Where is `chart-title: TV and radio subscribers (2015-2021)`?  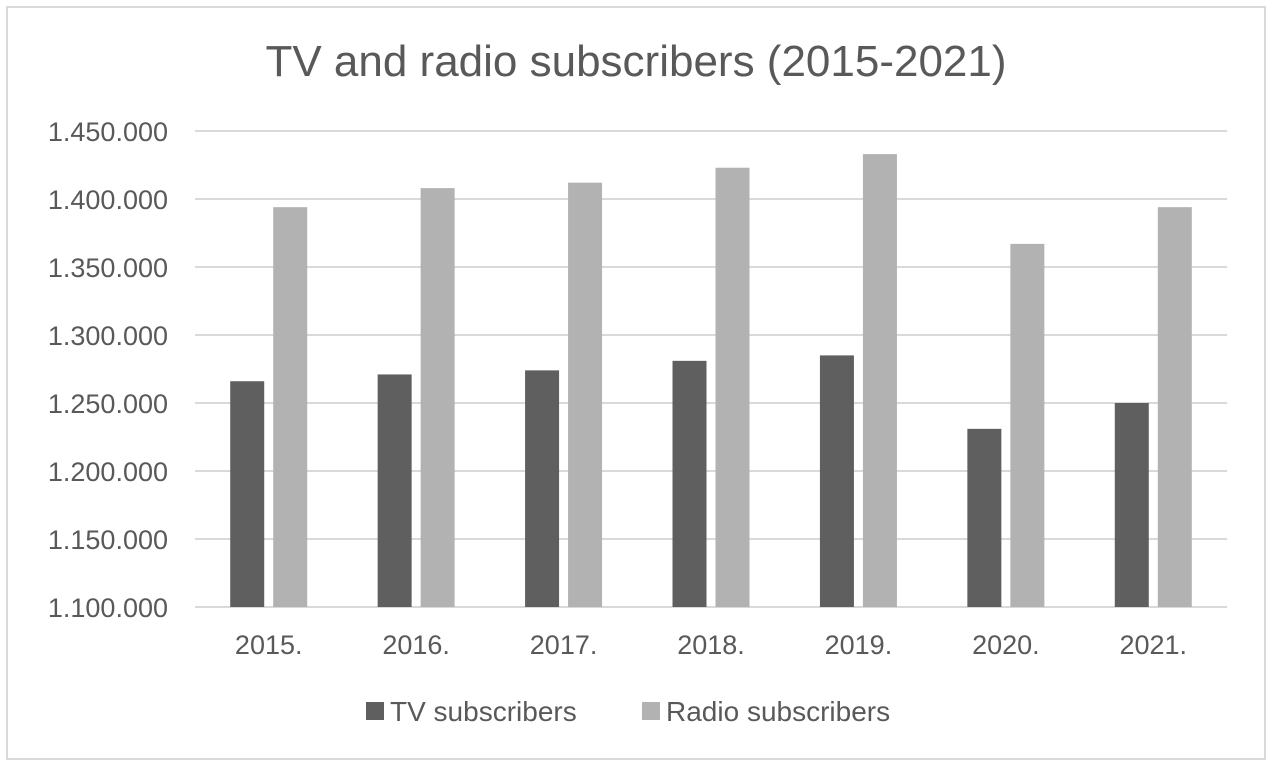 chart-title: TV and radio subscribers (2015-2021) is located at coordinates (635, 61).